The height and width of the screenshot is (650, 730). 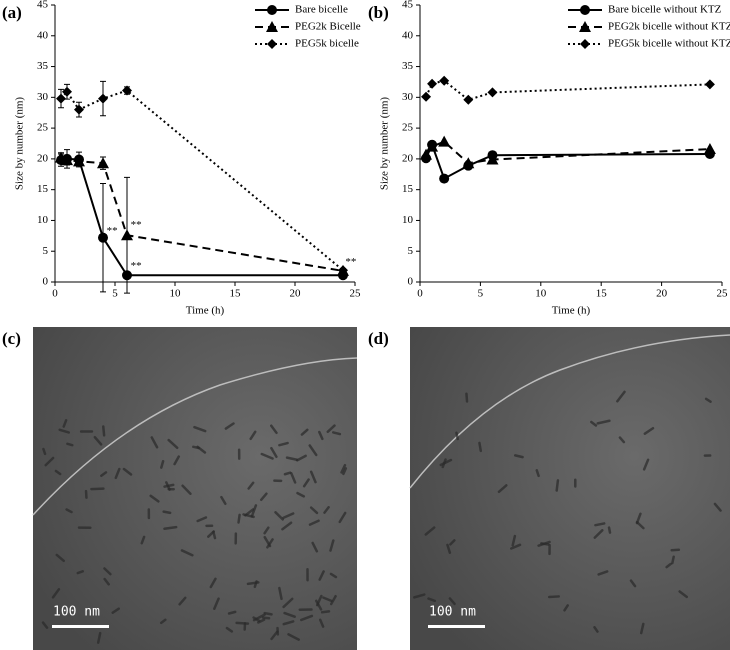 I want to click on legend-label: PEG5k bicelle, so click(x=327, y=44).